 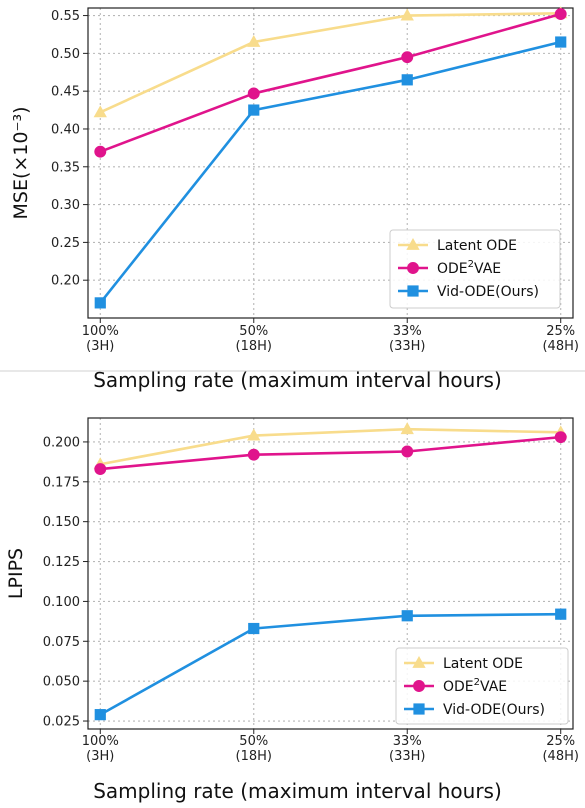 I want to click on y-tick-label: 0.175, so click(x=61, y=482).